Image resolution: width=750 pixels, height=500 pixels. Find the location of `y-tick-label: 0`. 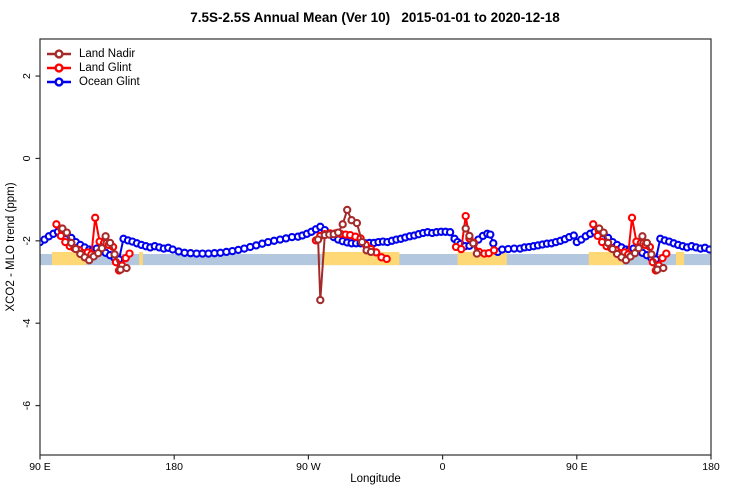

y-tick-label: 0 is located at coordinates (27, 158).